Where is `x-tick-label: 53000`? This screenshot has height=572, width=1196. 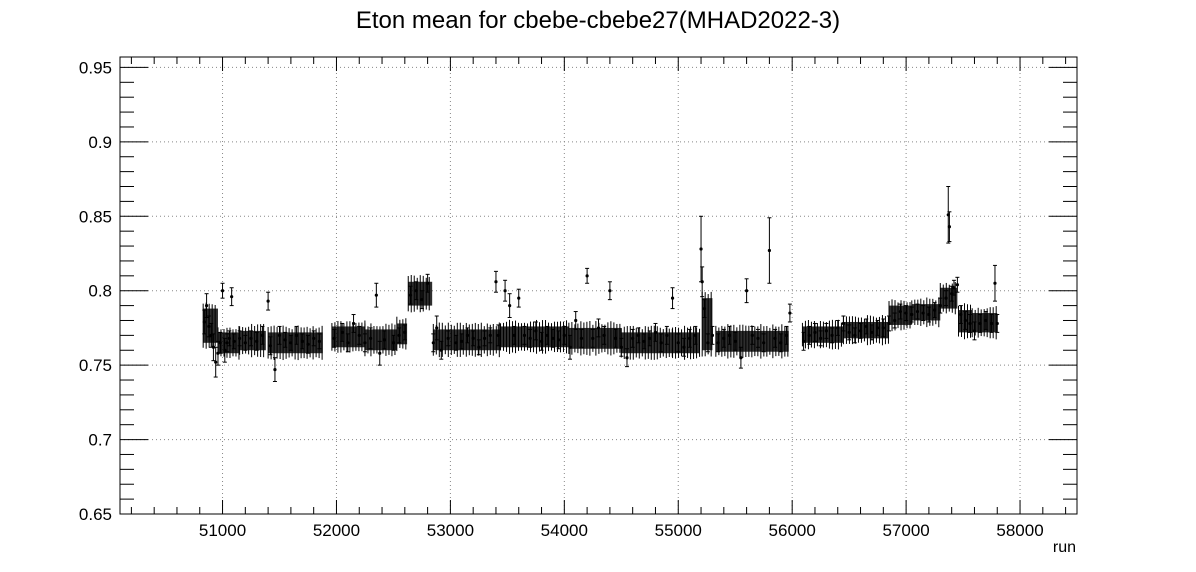
x-tick-label: 53000 is located at coordinates (450, 530).